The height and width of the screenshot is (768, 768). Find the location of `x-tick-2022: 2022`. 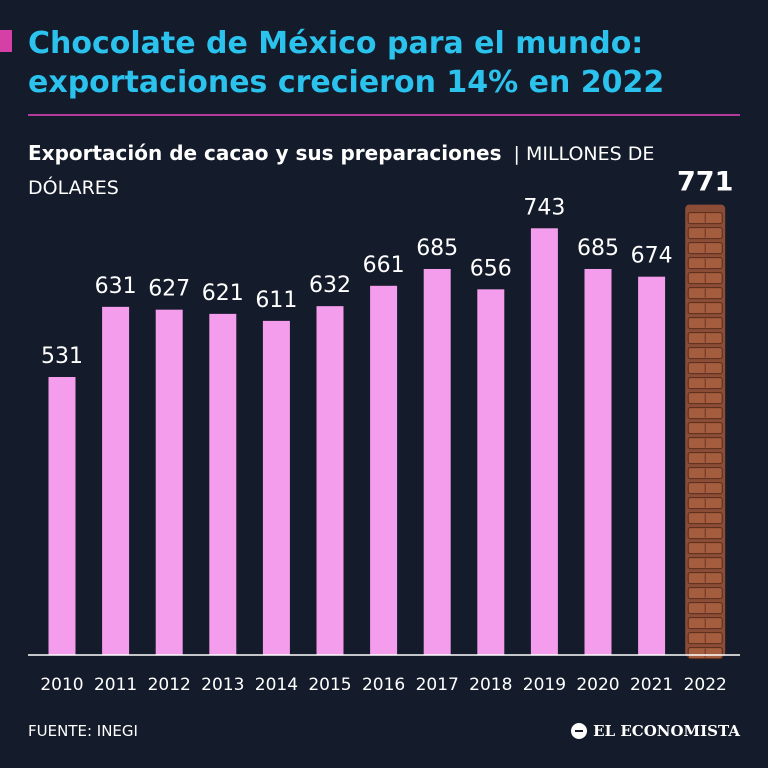

x-tick-2022: 2022 is located at coordinates (705, 685).